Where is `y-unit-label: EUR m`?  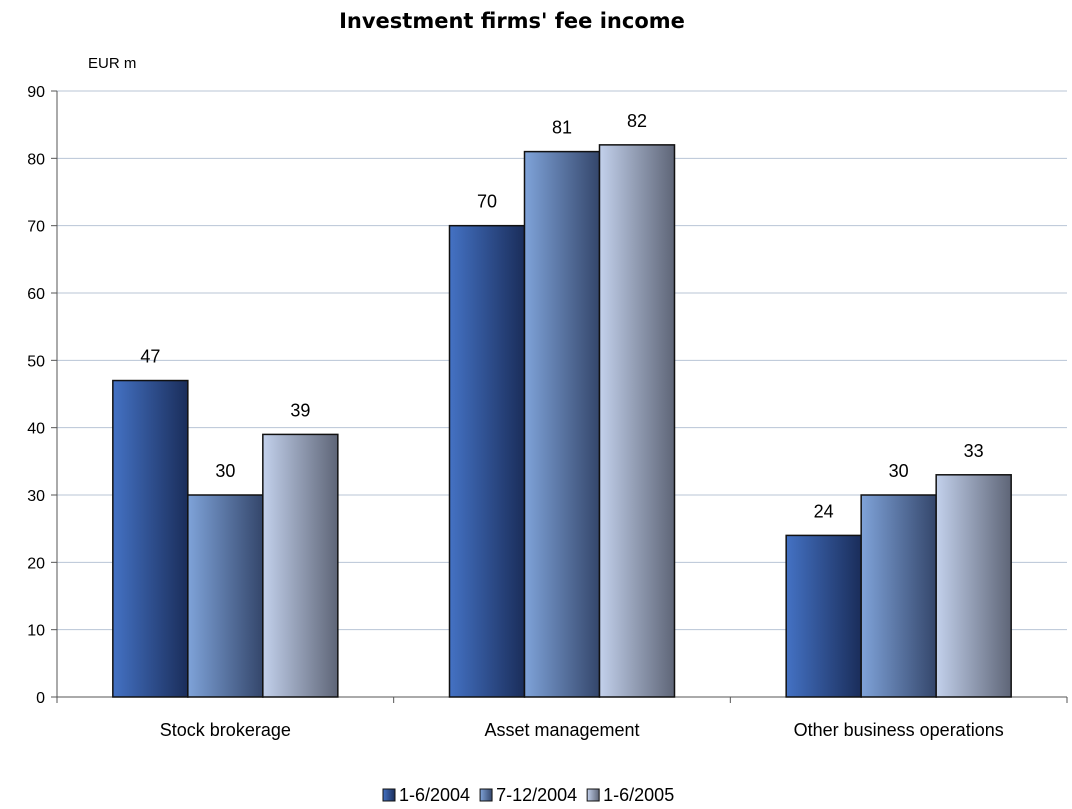 y-unit-label: EUR m is located at coordinates (112, 63).